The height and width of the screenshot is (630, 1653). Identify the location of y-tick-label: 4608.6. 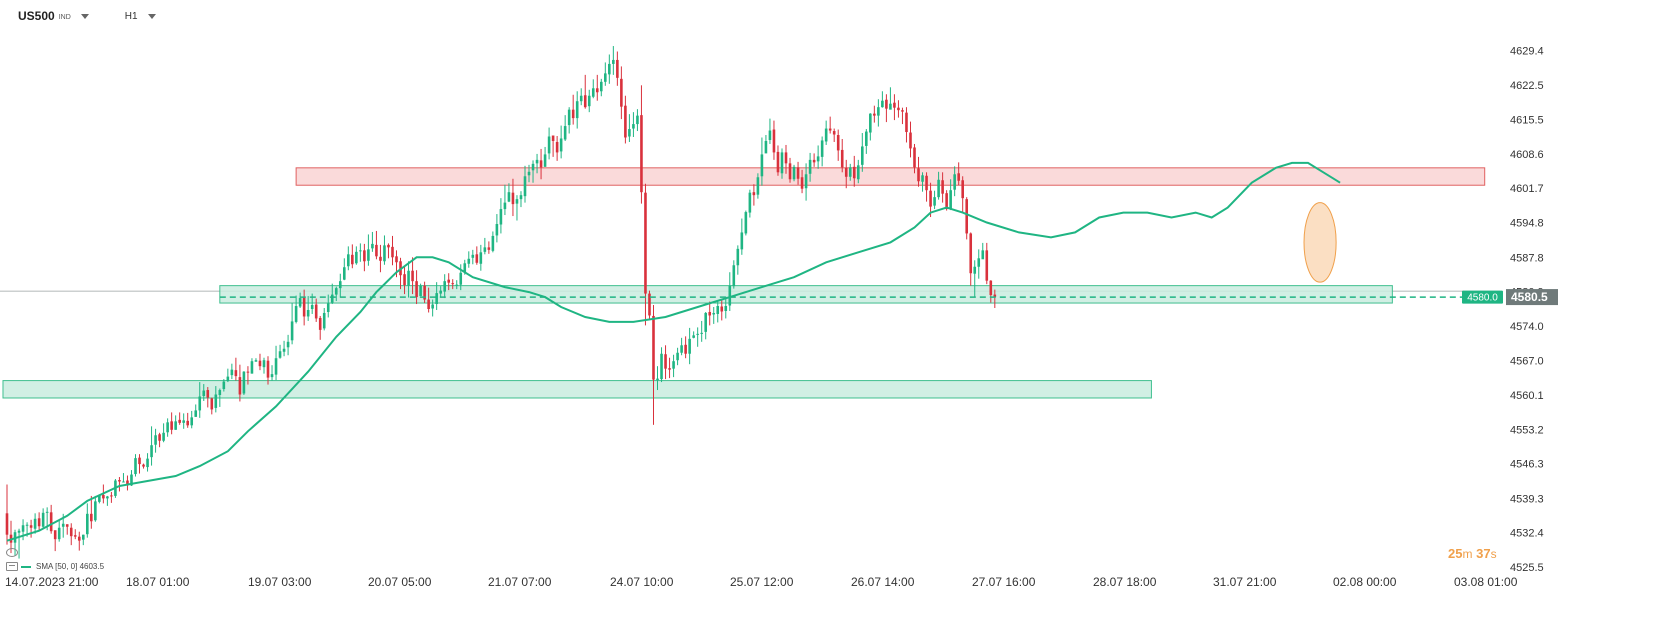
(1527, 155).